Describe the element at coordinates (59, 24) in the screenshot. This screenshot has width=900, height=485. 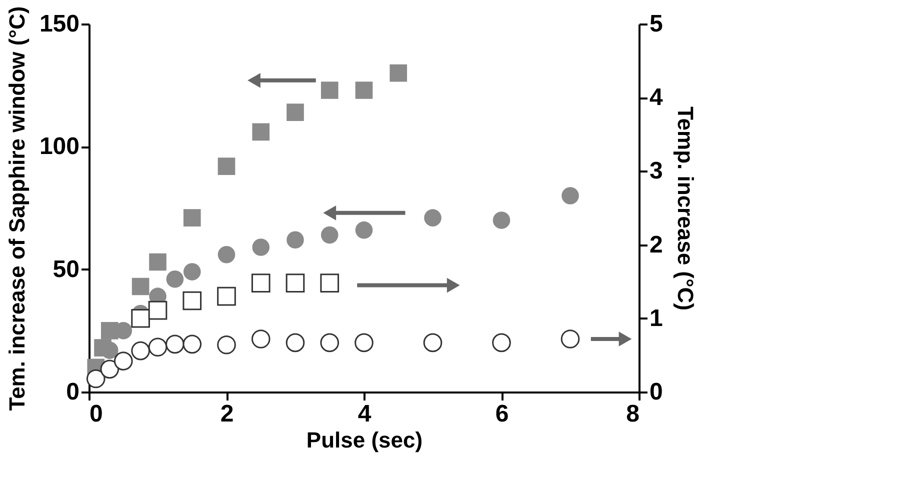
I see `y-tick-label: 150` at that location.